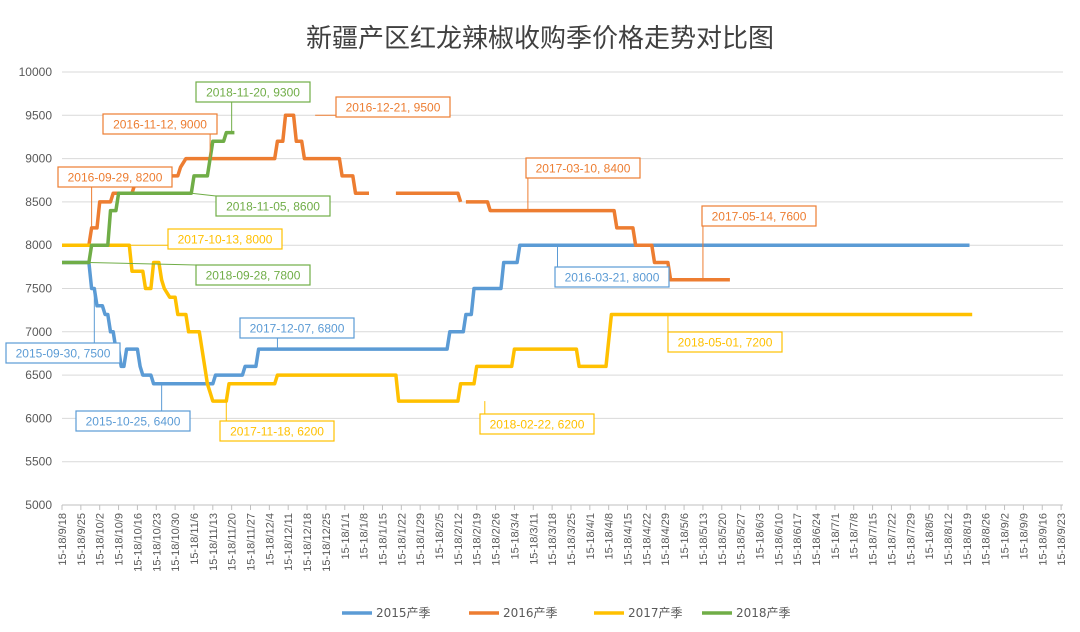 The image size is (1080, 632). What do you see at coordinates (1043, 539) in the screenshot?
I see `x-tick-label: 15-18/9/16` at bounding box center [1043, 539].